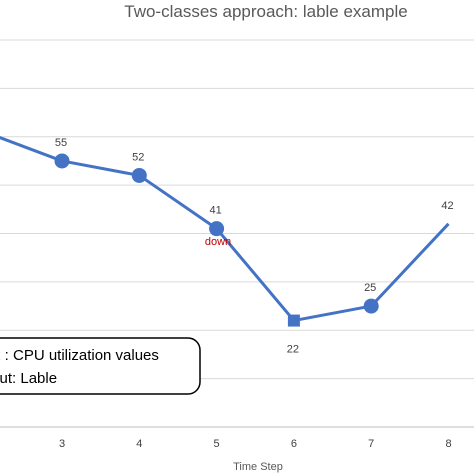  I want to click on legend-box: x : CPU utilization values Output: Lable, so click(100, 366).